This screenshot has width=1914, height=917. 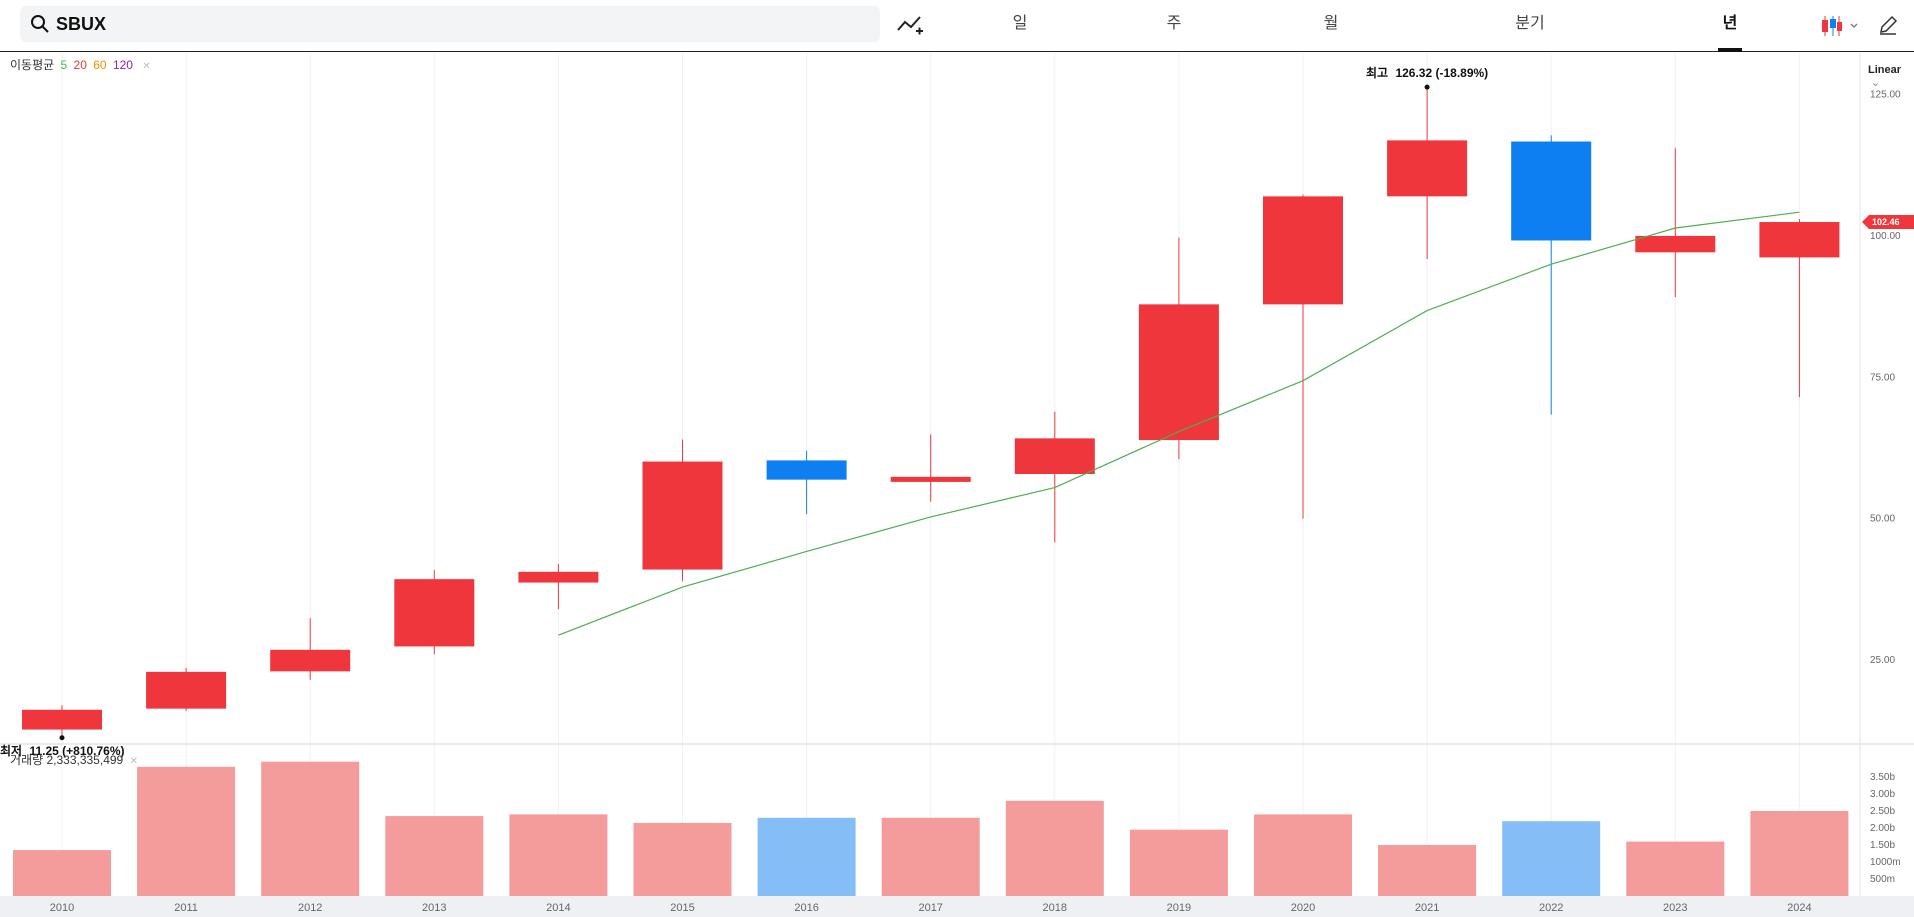 I want to click on year-tick-label: 2020, so click(x=1303, y=908).